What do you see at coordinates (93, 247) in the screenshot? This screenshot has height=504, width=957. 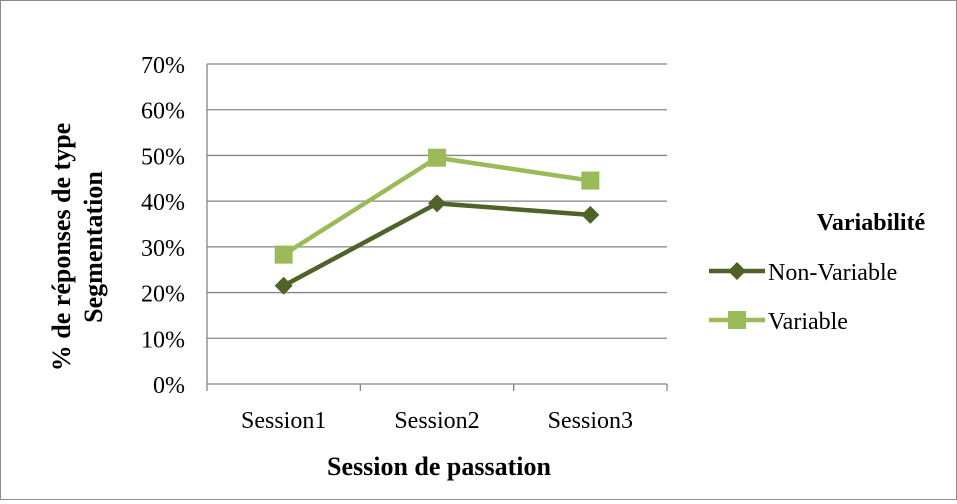 I see `y-axis-title-line-2: Segmentation` at bounding box center [93, 247].